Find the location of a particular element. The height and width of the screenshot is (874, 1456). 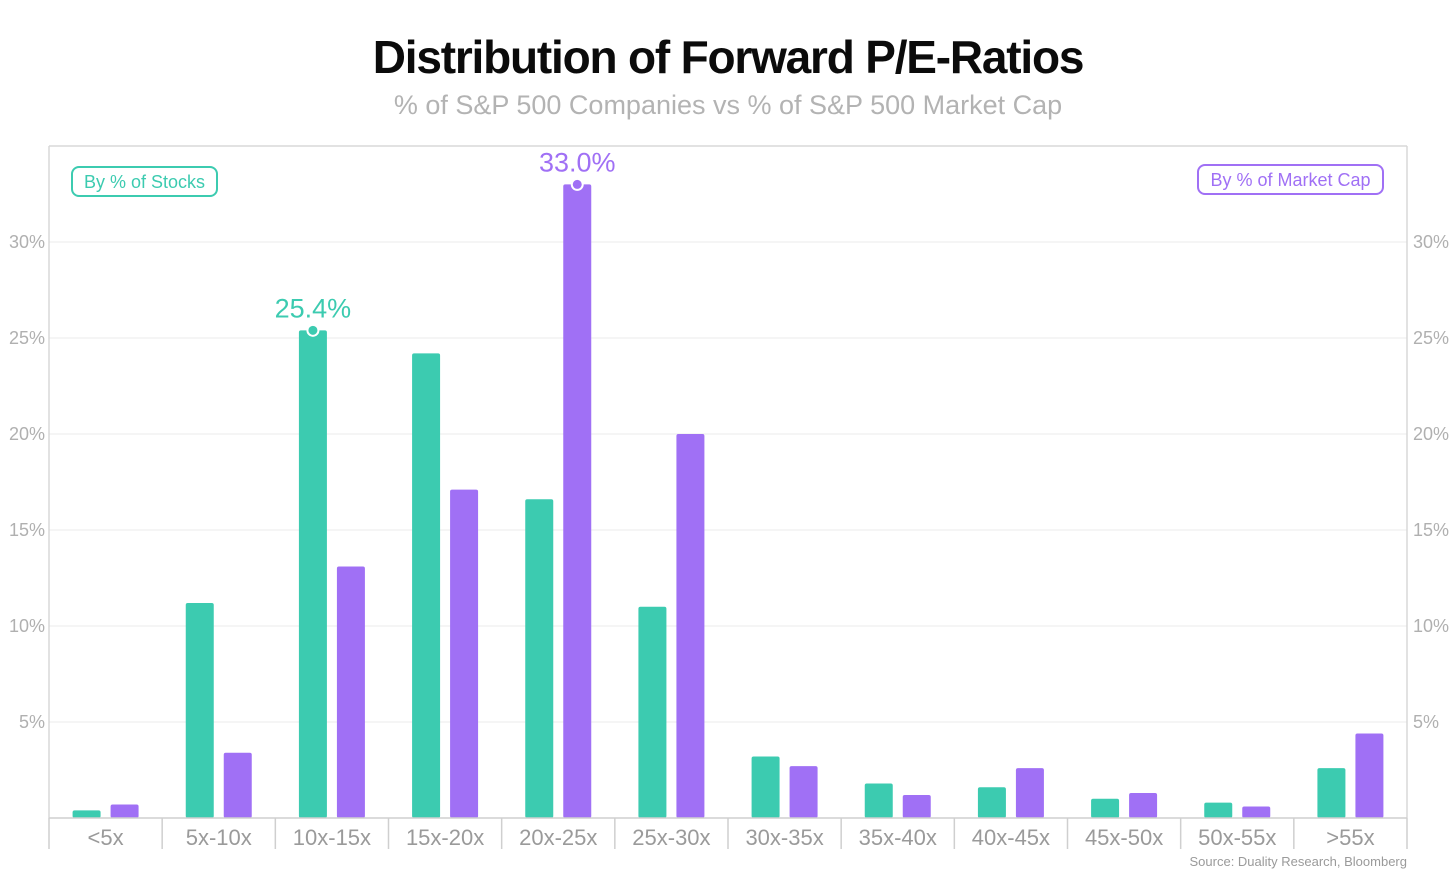

x-tick-label: 25x-30x is located at coordinates (671, 837).